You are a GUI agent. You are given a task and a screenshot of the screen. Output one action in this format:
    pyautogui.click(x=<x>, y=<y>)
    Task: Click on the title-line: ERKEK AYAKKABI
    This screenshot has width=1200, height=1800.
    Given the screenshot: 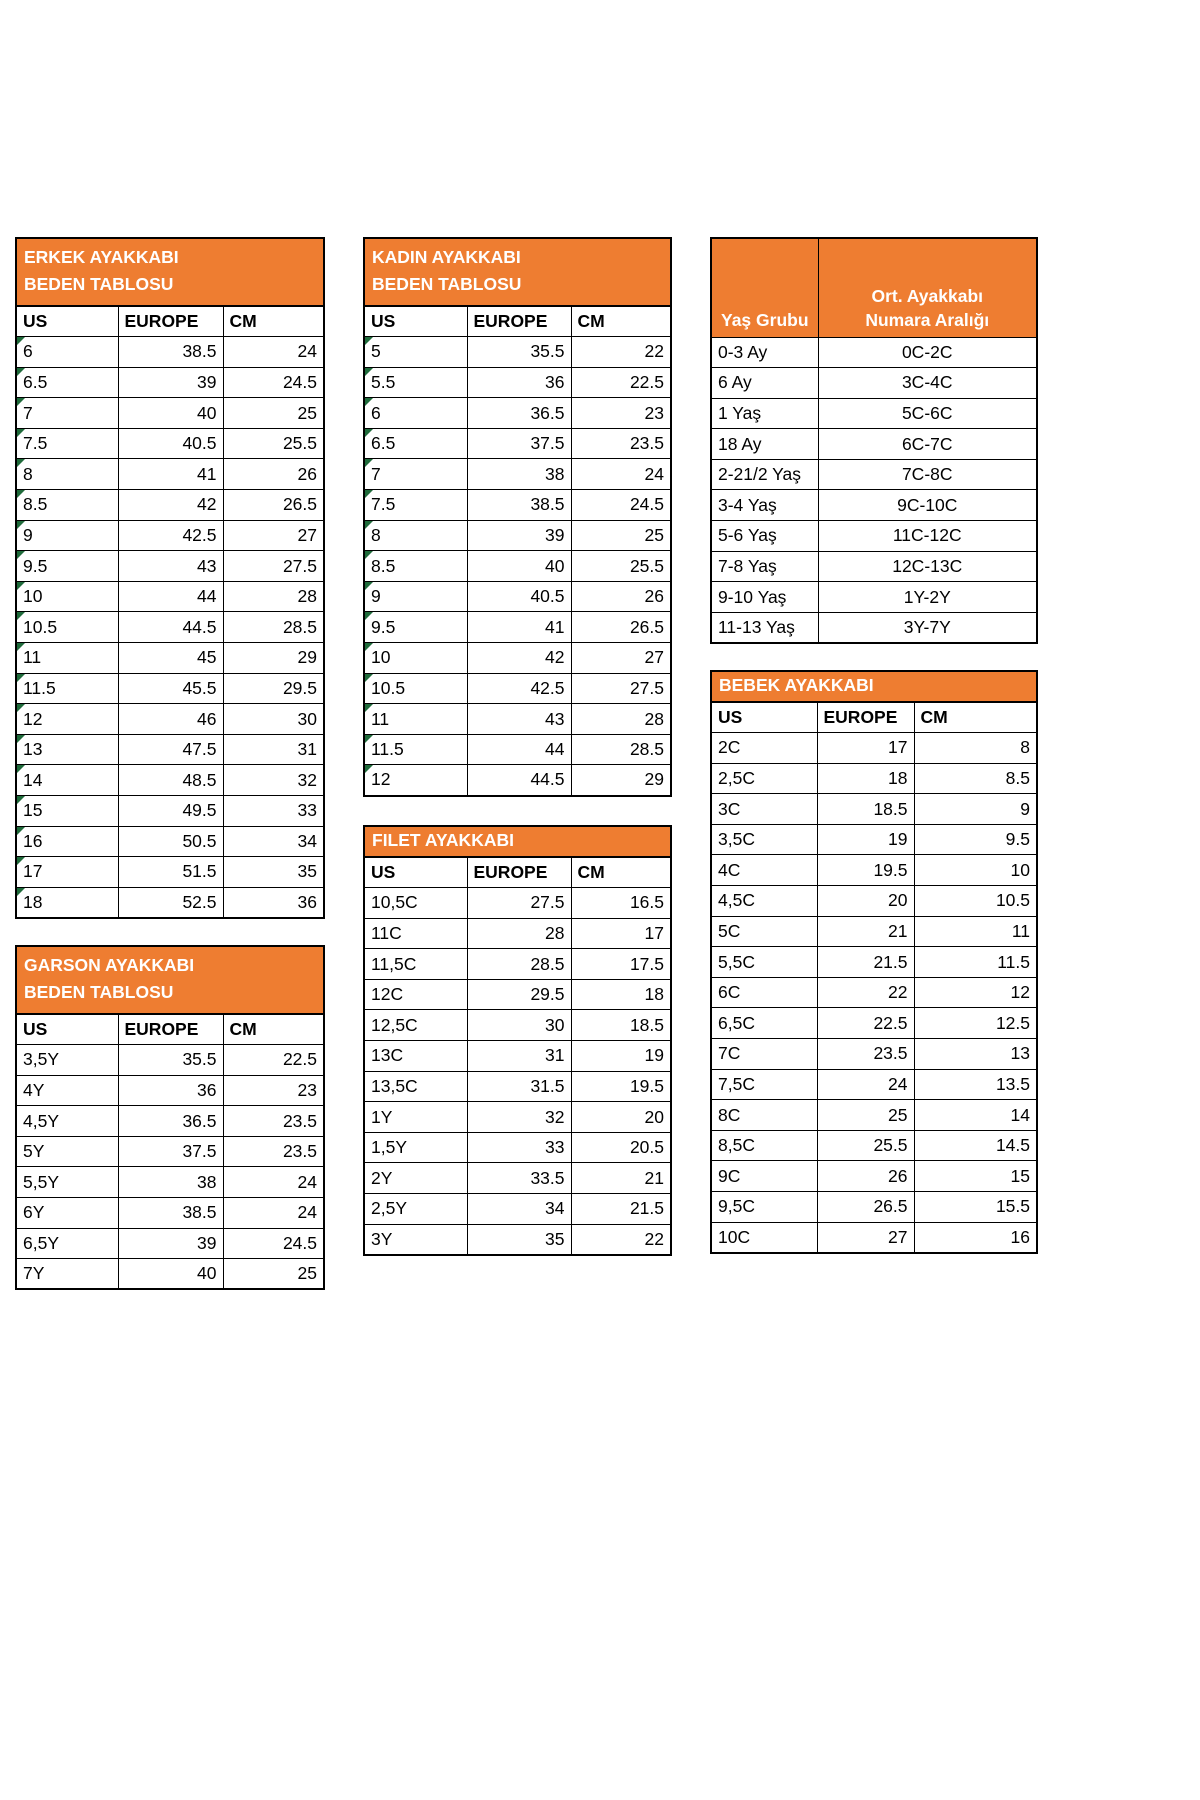 What is the action you would take?
    pyautogui.click(x=101, y=257)
    